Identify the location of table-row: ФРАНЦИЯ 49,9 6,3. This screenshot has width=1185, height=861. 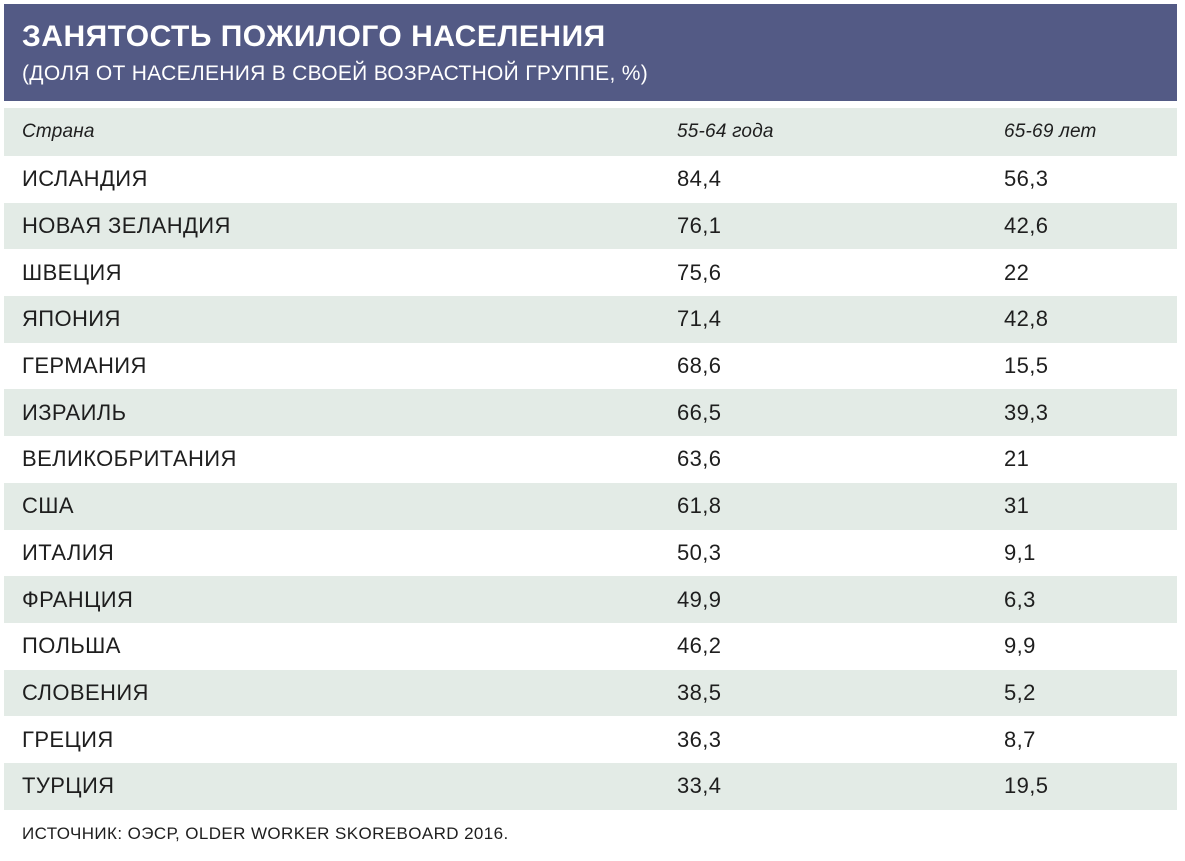
(590, 599).